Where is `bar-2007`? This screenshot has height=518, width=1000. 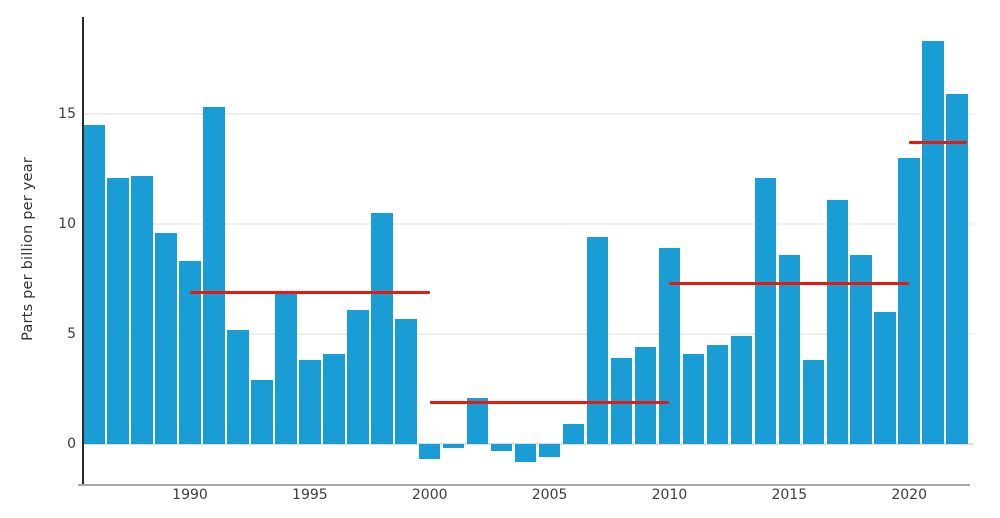 bar-2007 is located at coordinates (597, 340).